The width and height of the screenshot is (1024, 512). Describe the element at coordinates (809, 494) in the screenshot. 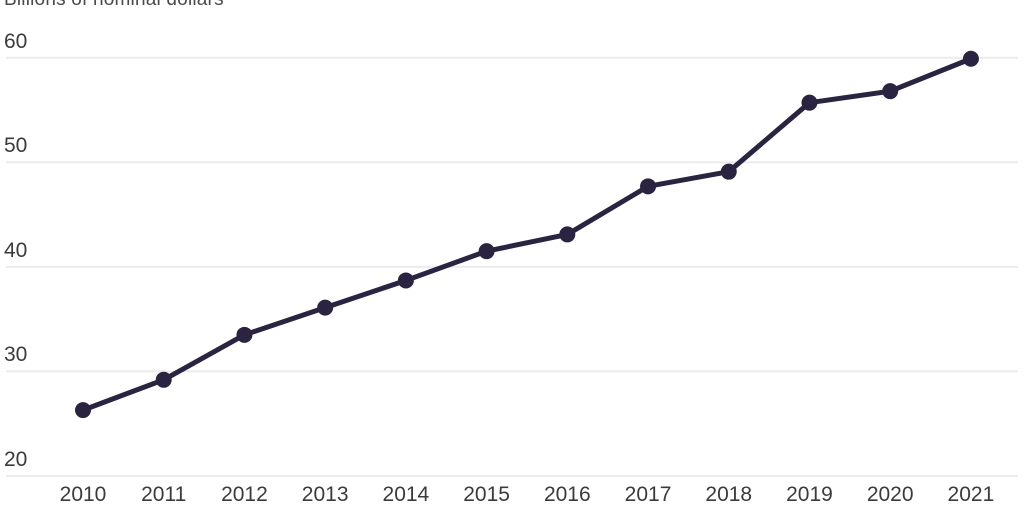

I see `x-tick-label-2019: 2019` at that location.